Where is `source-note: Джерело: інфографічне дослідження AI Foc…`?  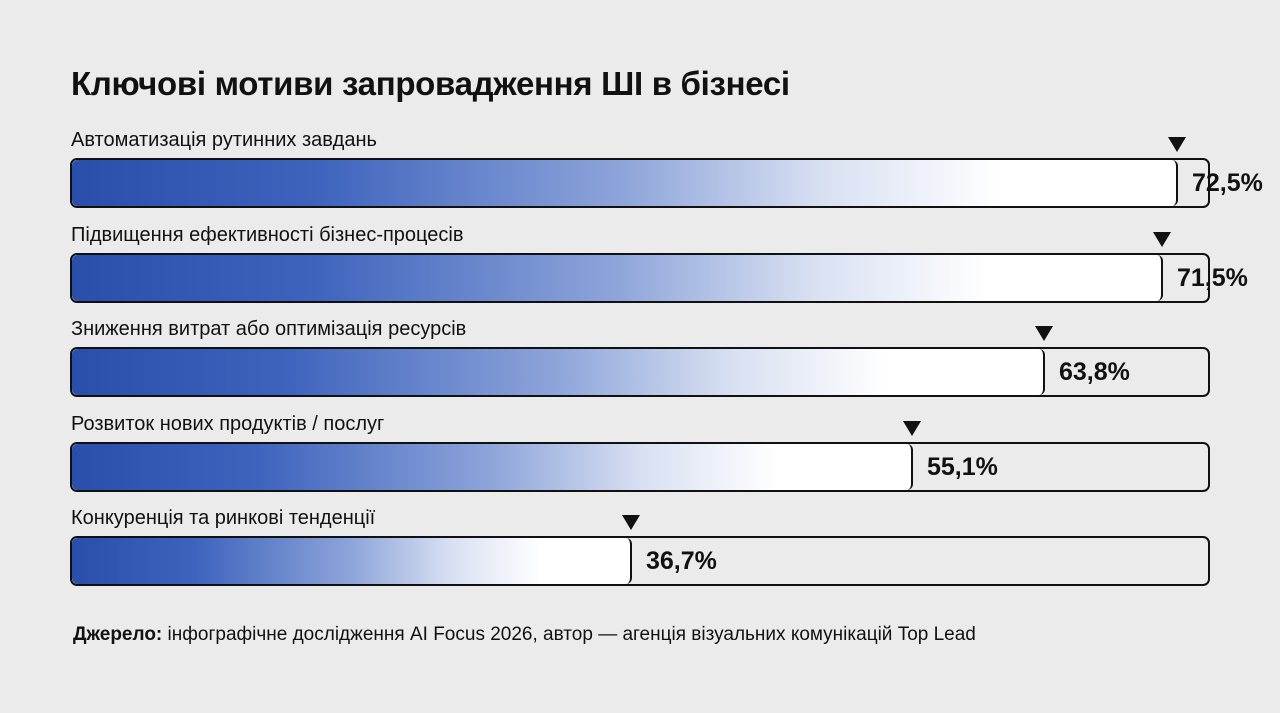
source-note: Джерело: інфографічне дослідження AI Foc… is located at coordinates (524, 635).